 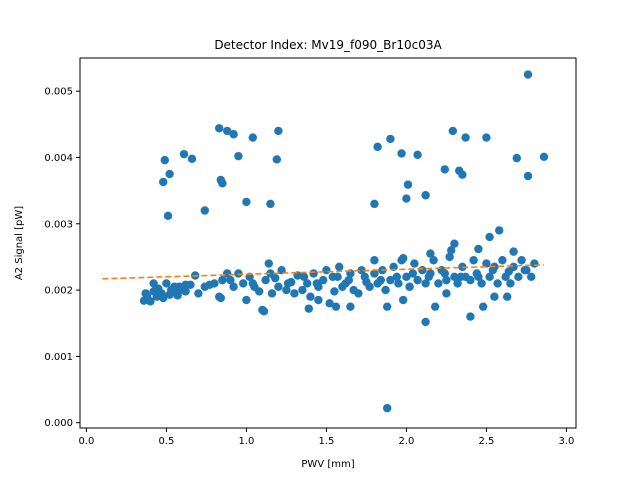 What do you see at coordinates (58, 291) in the screenshot?
I see `y-tick-label: 0.002` at bounding box center [58, 291].